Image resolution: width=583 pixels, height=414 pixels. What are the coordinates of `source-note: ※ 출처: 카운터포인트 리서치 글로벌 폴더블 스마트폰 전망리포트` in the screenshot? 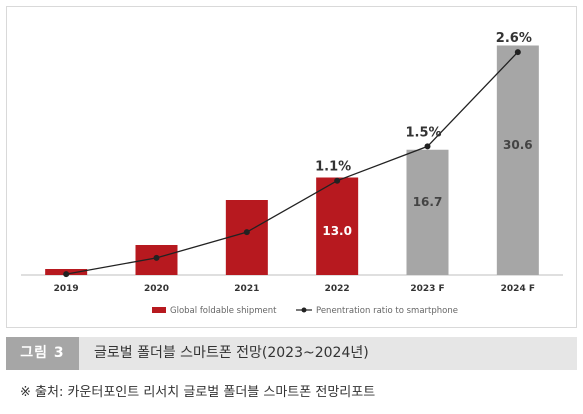 It's located at (198, 392).